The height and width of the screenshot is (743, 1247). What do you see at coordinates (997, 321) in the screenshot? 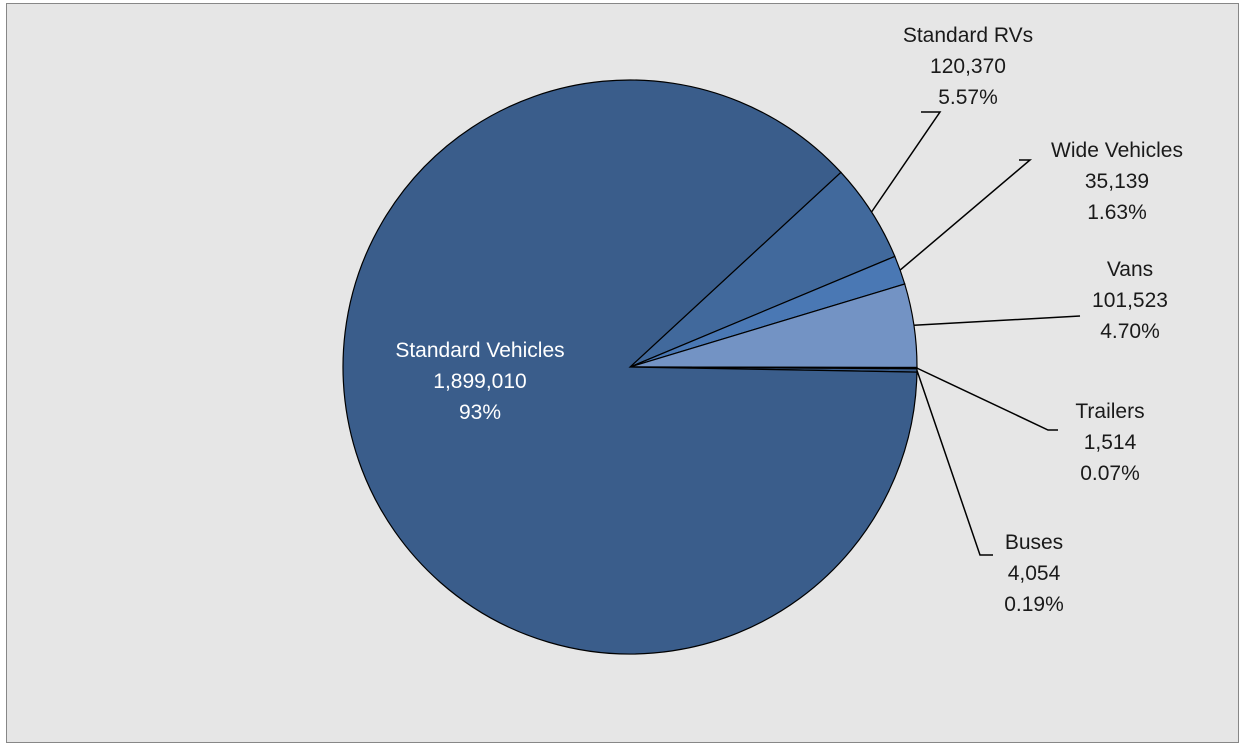
I see `leader-line-vans` at bounding box center [997, 321].